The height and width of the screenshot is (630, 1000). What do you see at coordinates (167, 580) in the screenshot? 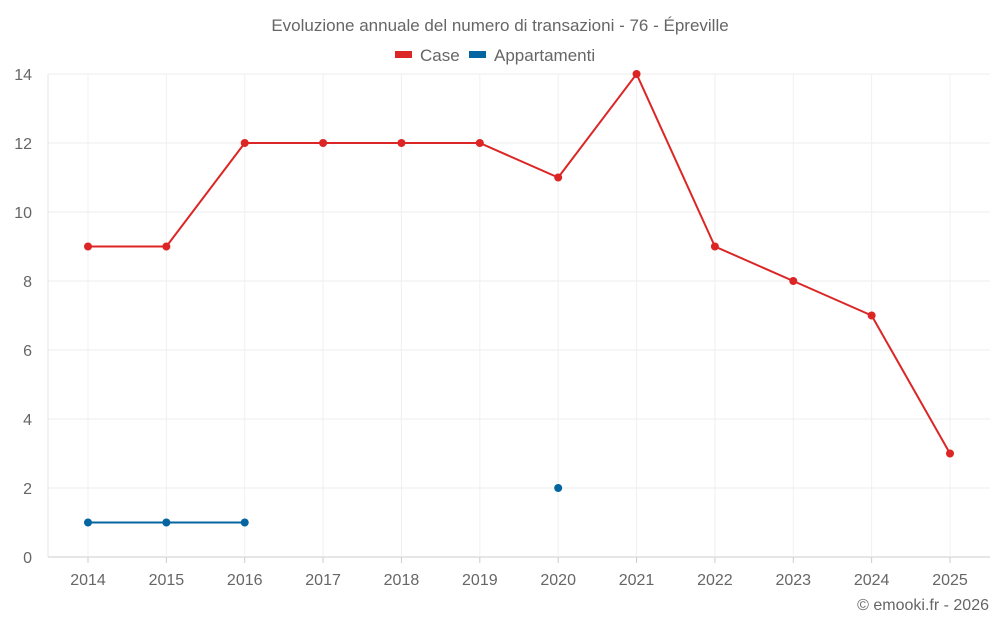
I see `x-tick-label: 2015` at bounding box center [167, 580].